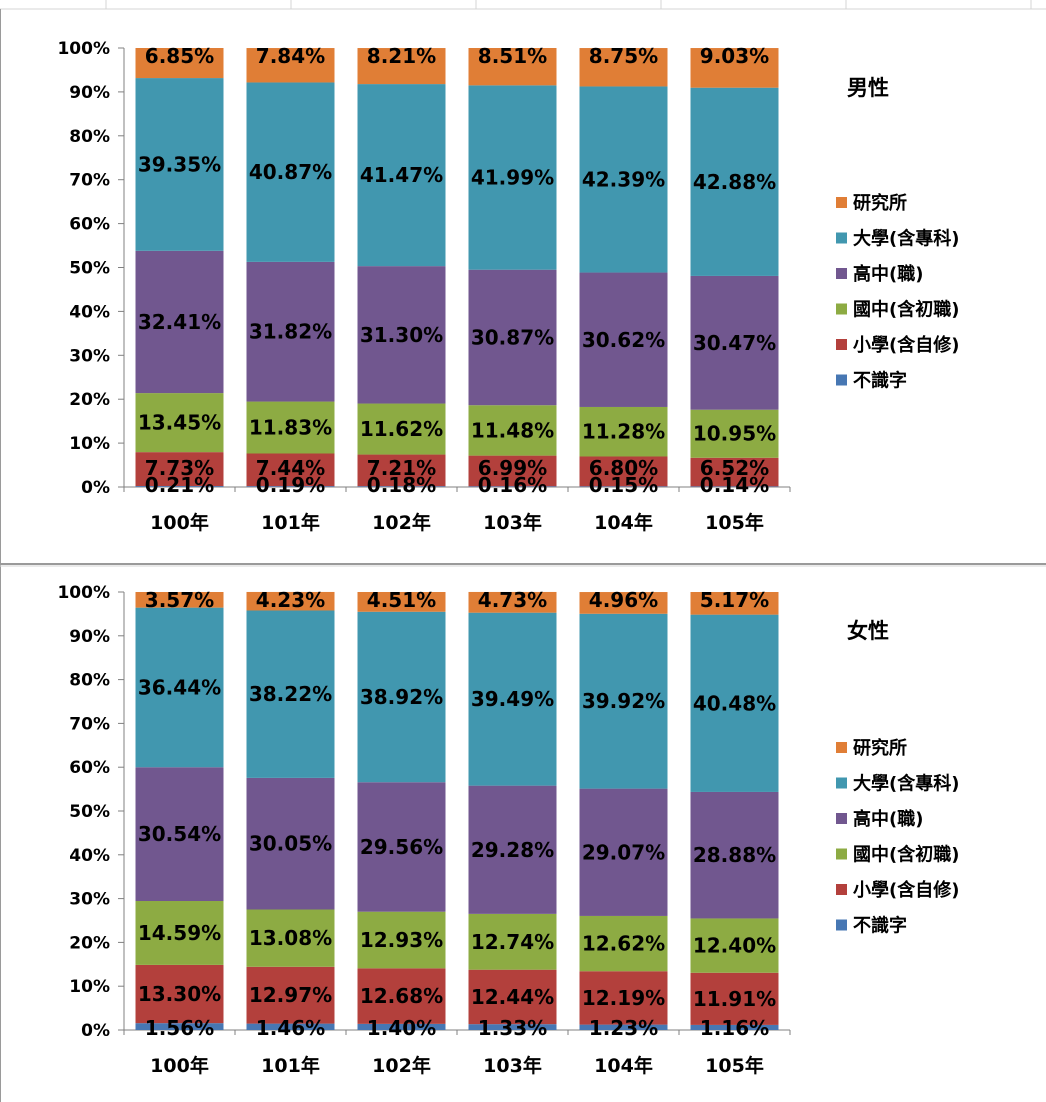 The height and width of the screenshot is (1102, 1046). Describe the element at coordinates (290, 485) in the screenshot. I see `data-label: 0.19%` at that location.